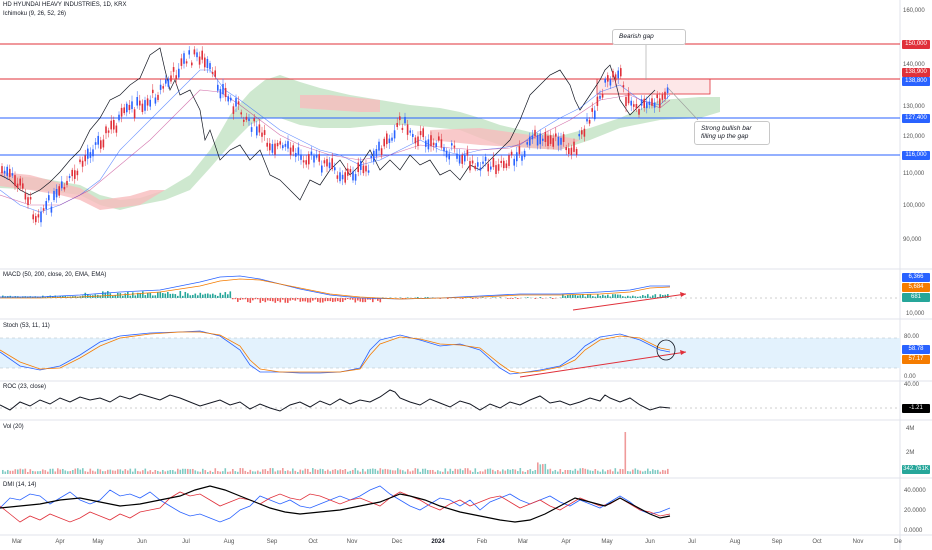 This screenshot has width=932, height=550. Describe the element at coordinates (55, 275) in the screenshot. I see `indicator-label-macd: MACD (50, 200, close, 20, EMA, EMA)` at that location.